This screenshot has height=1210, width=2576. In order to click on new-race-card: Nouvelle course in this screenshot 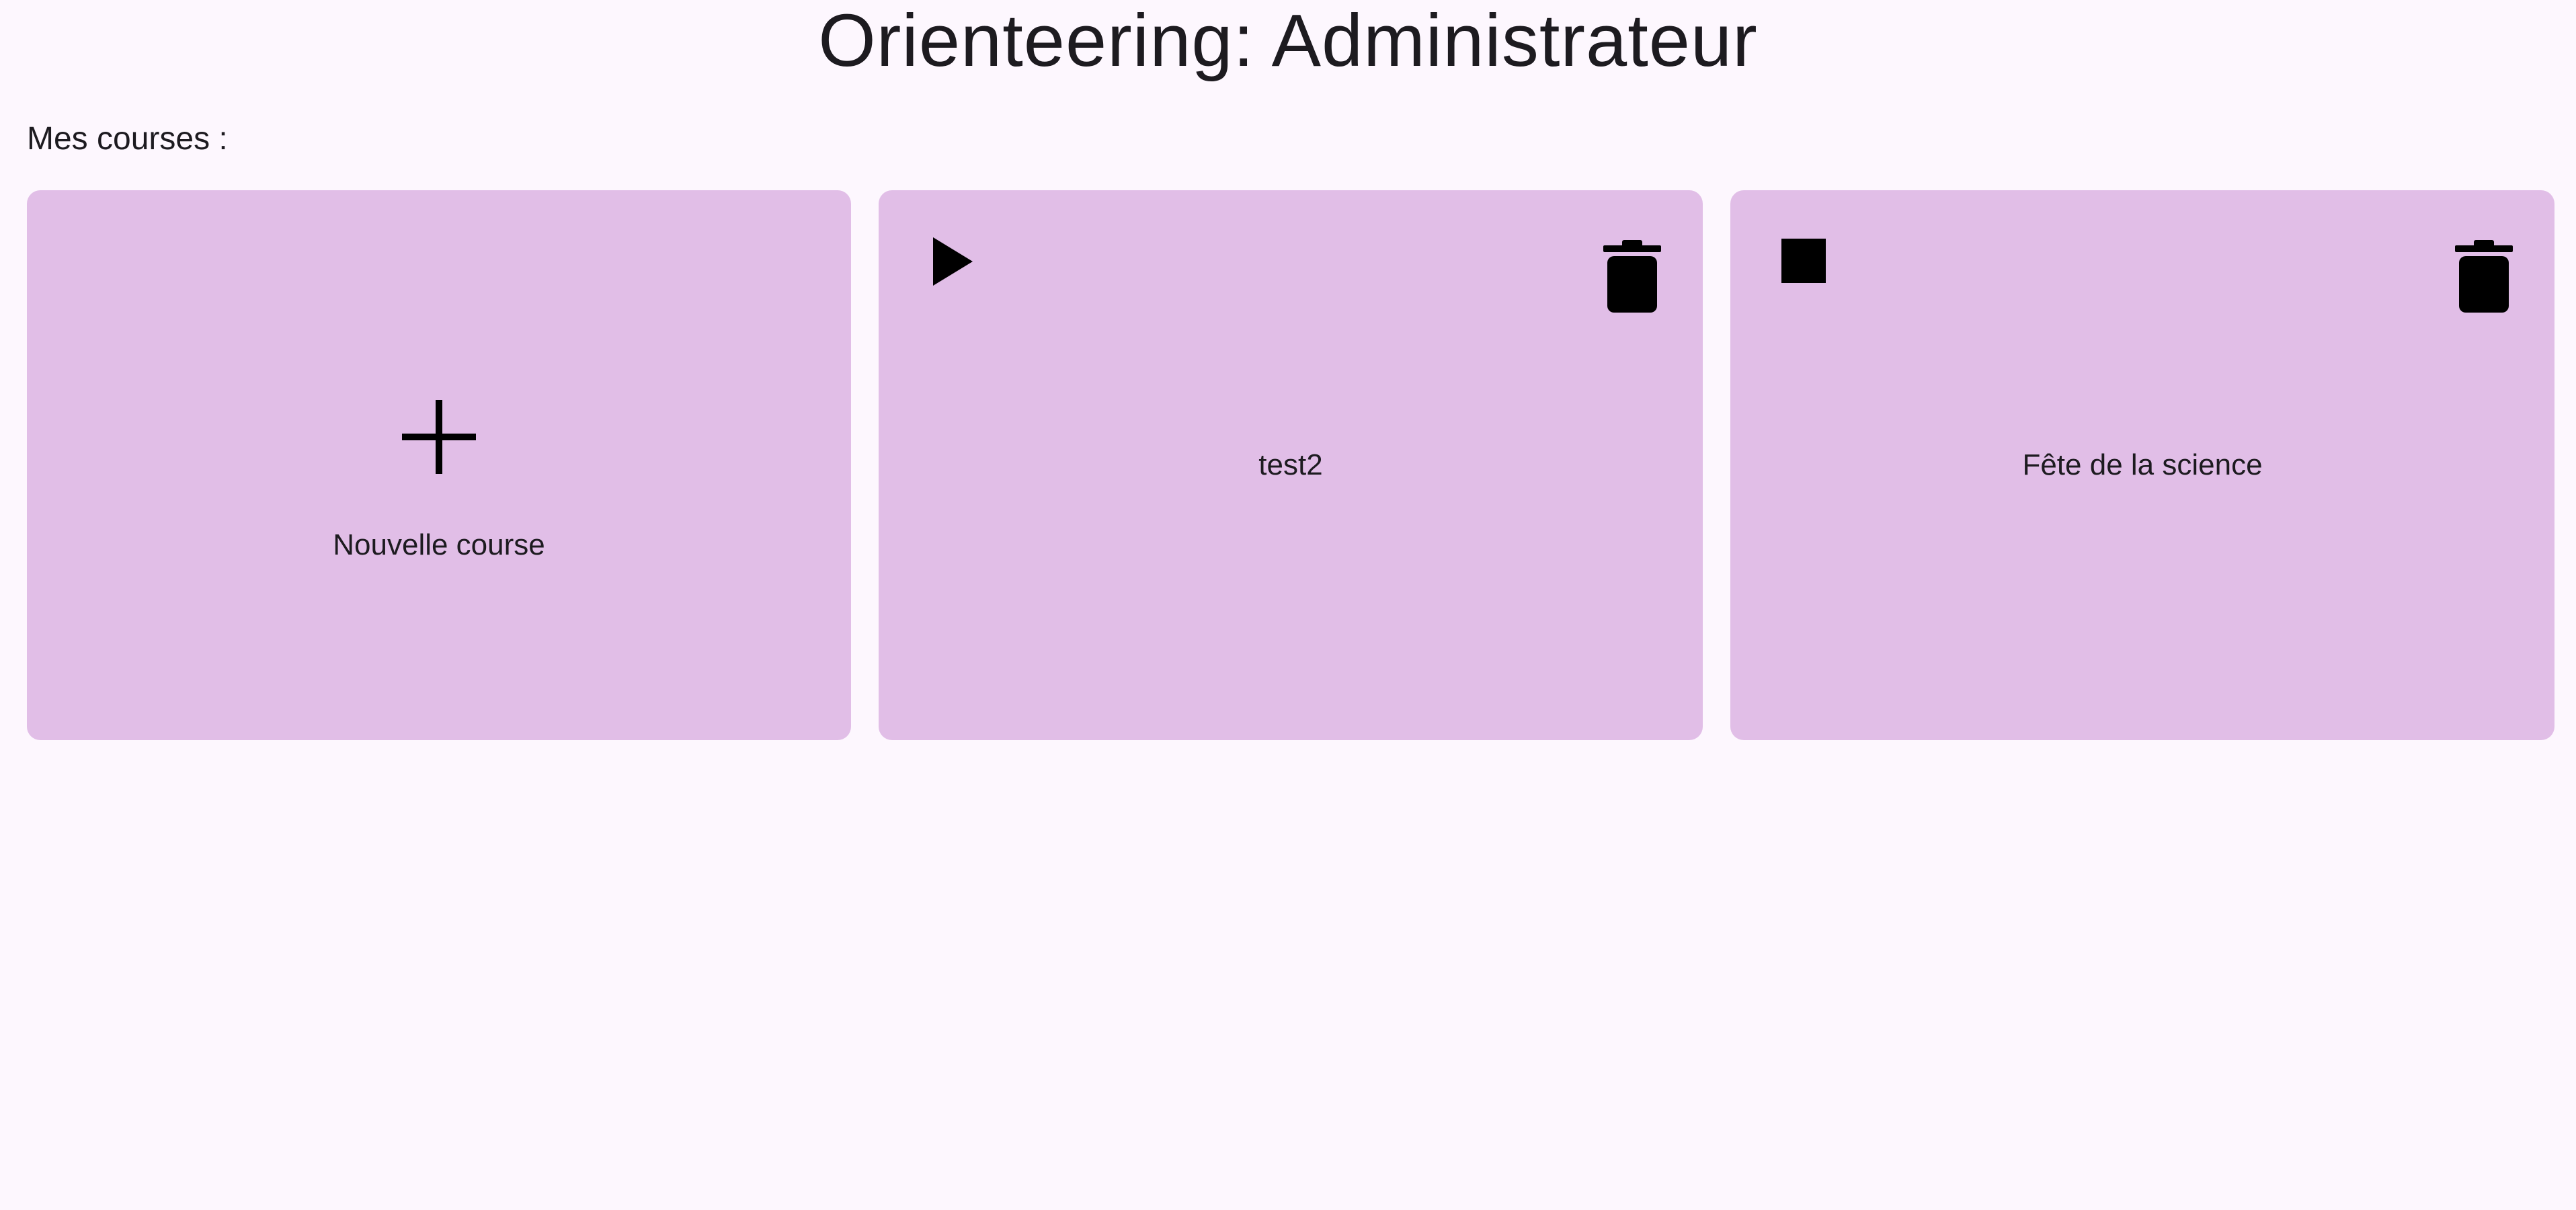, I will do `click(439, 465)`.